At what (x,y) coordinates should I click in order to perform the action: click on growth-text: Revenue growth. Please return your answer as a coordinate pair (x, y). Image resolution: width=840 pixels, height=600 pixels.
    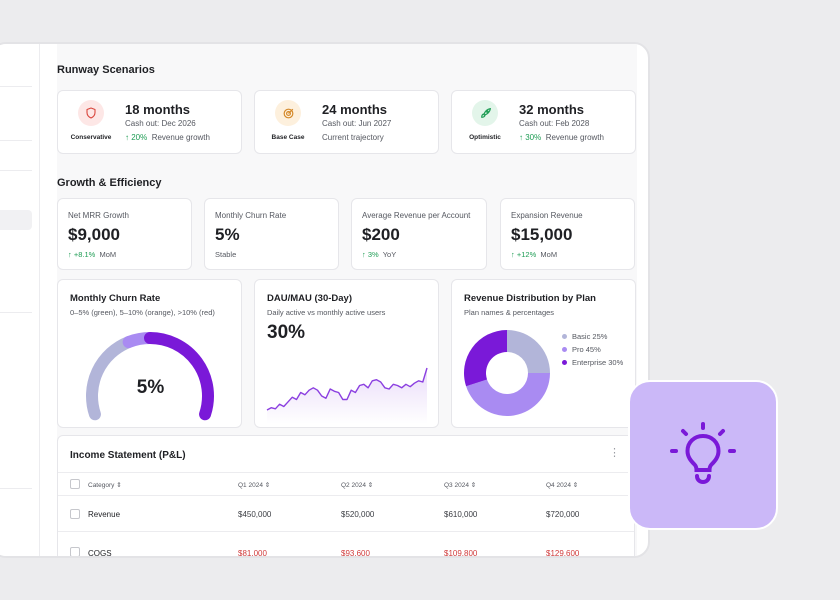
    Looking at the image, I should click on (180, 137).